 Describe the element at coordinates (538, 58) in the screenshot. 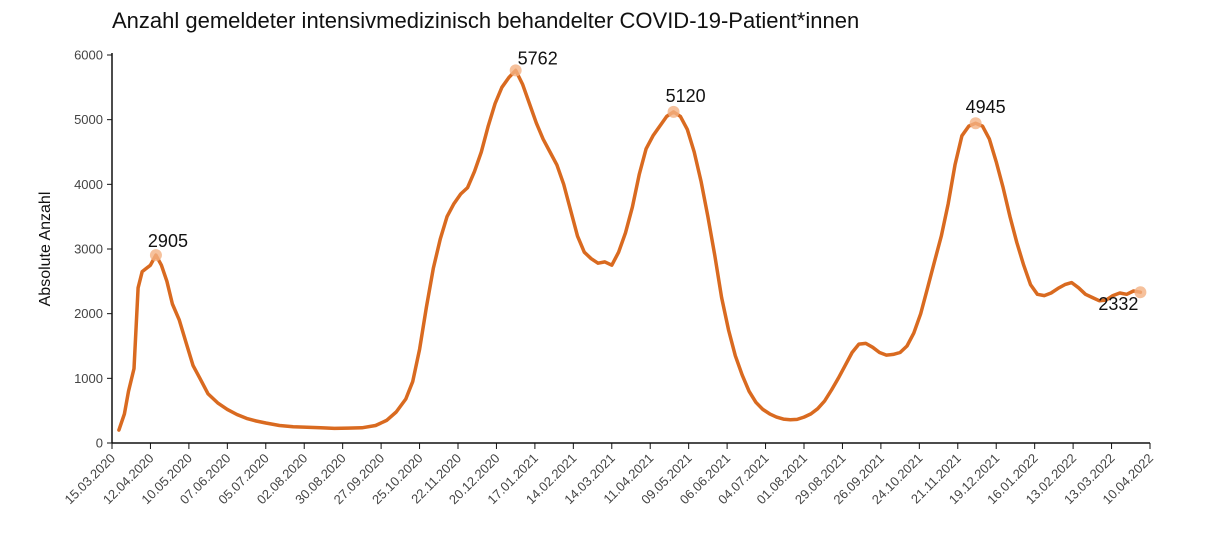

I see `peak-label: 5762` at that location.